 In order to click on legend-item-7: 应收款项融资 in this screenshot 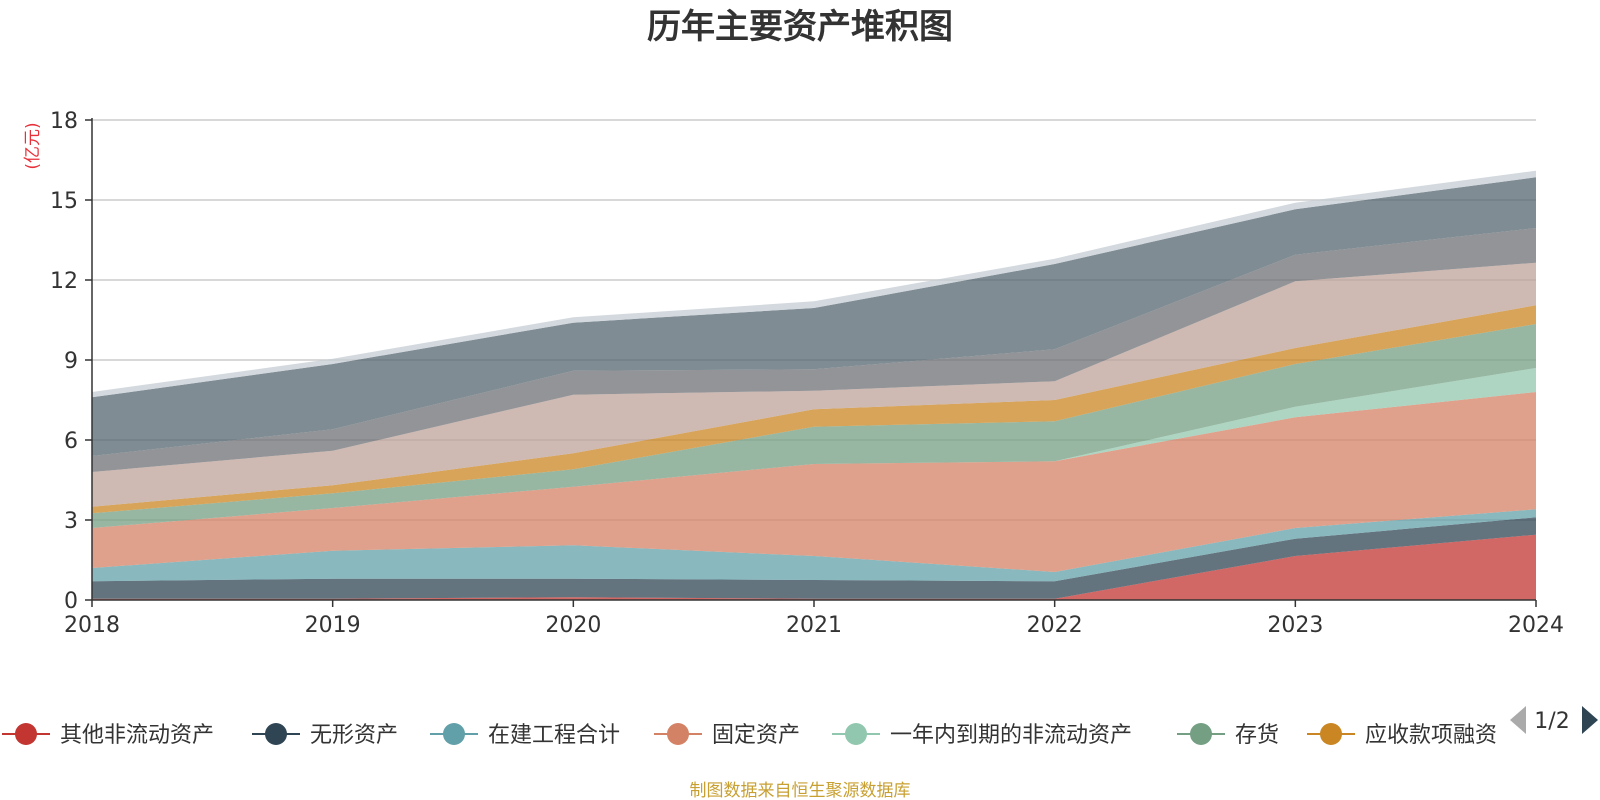, I will do `click(1402, 735)`.